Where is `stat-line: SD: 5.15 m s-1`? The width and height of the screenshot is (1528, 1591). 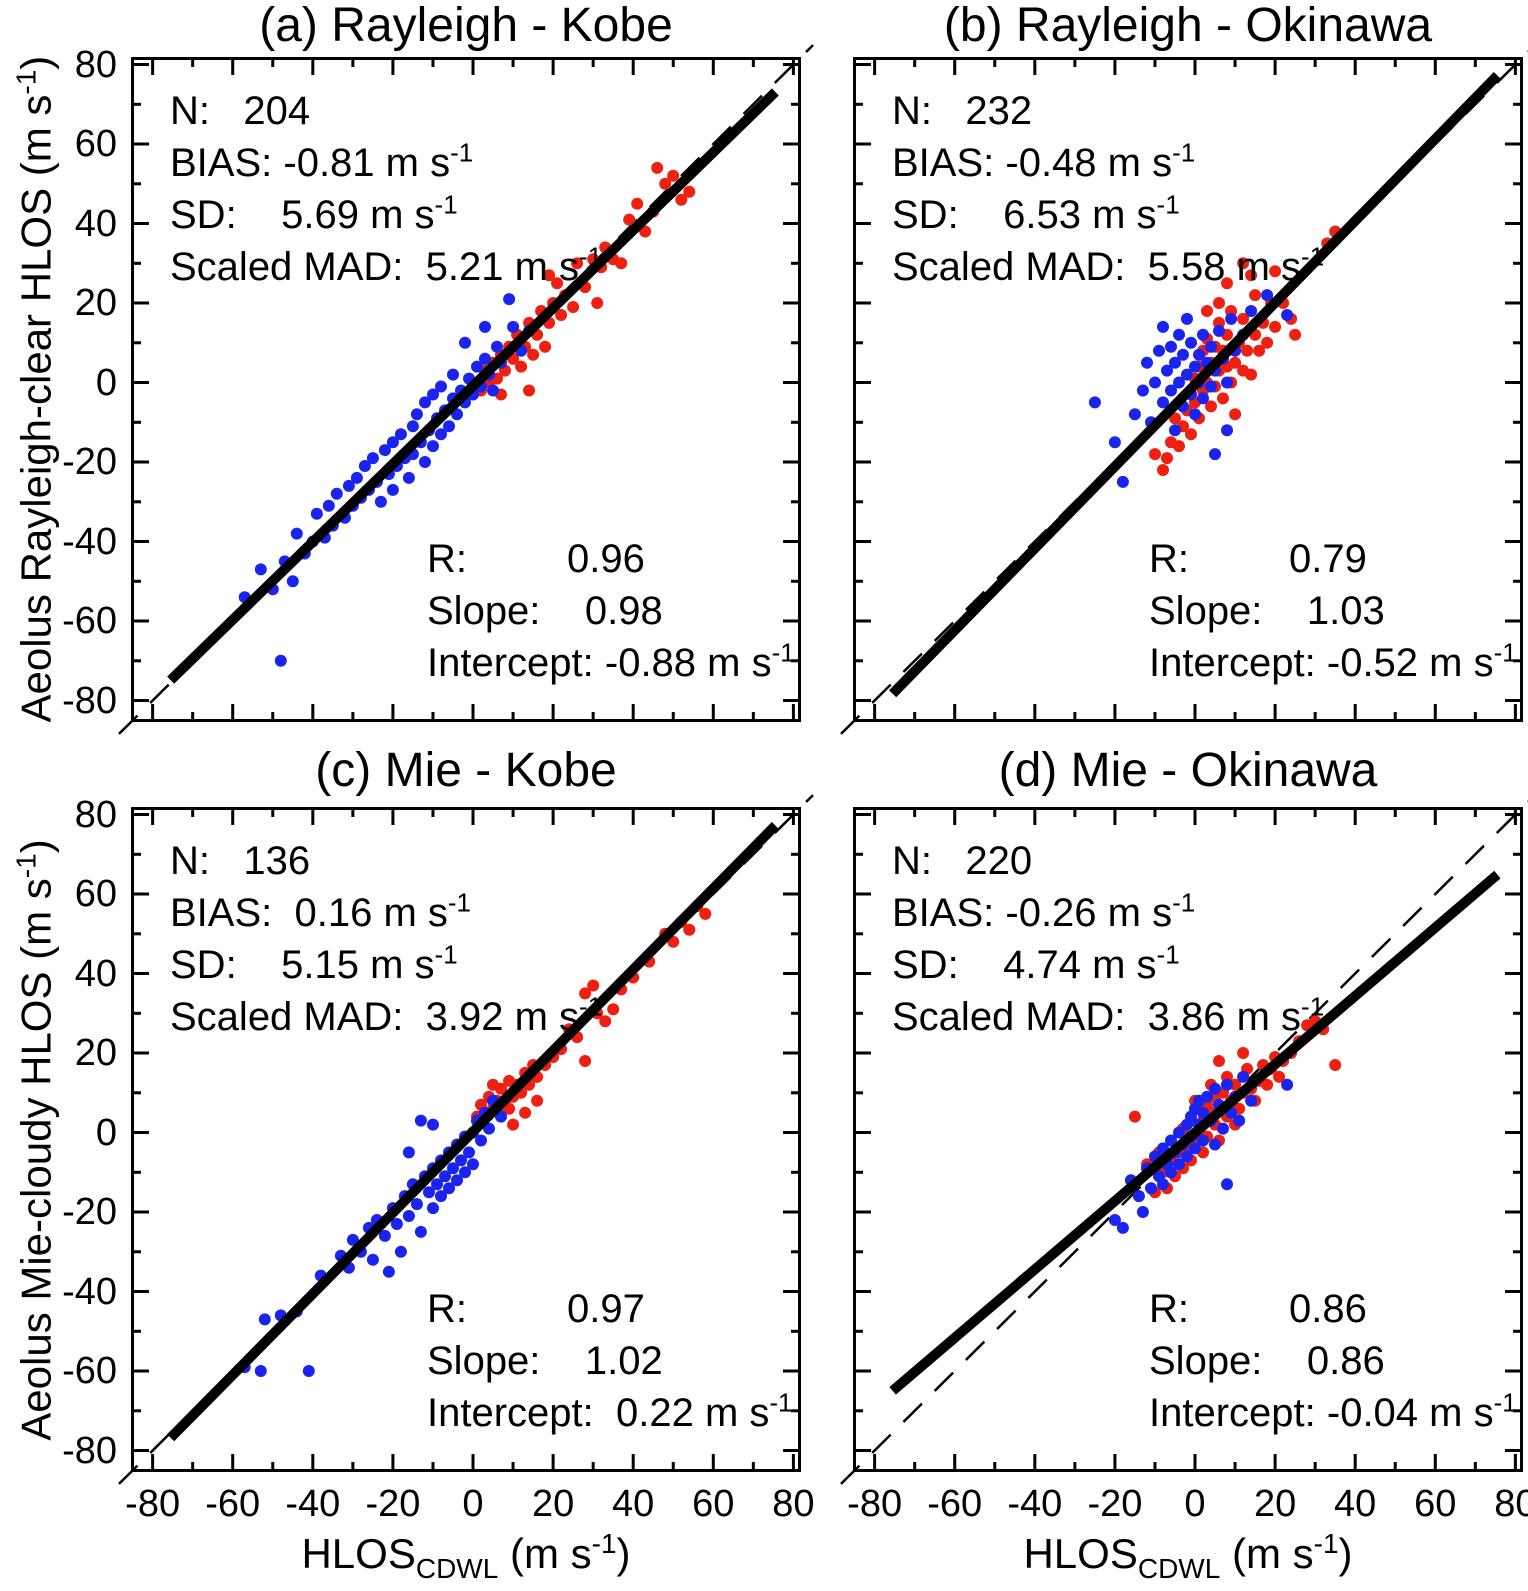 stat-line: SD: 5.15 m s-1 is located at coordinates (386, 965).